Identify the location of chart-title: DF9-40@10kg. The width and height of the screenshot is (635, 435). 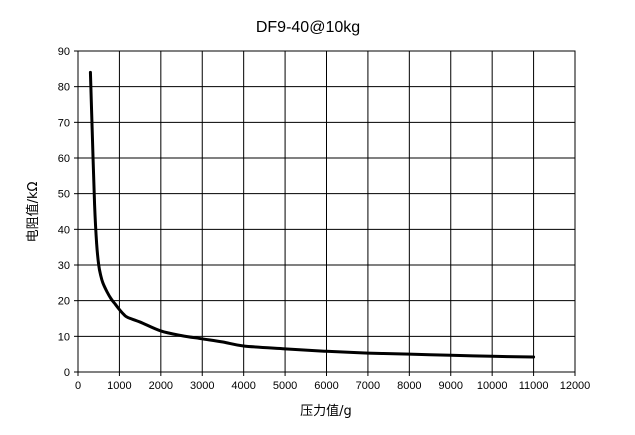
(308, 27).